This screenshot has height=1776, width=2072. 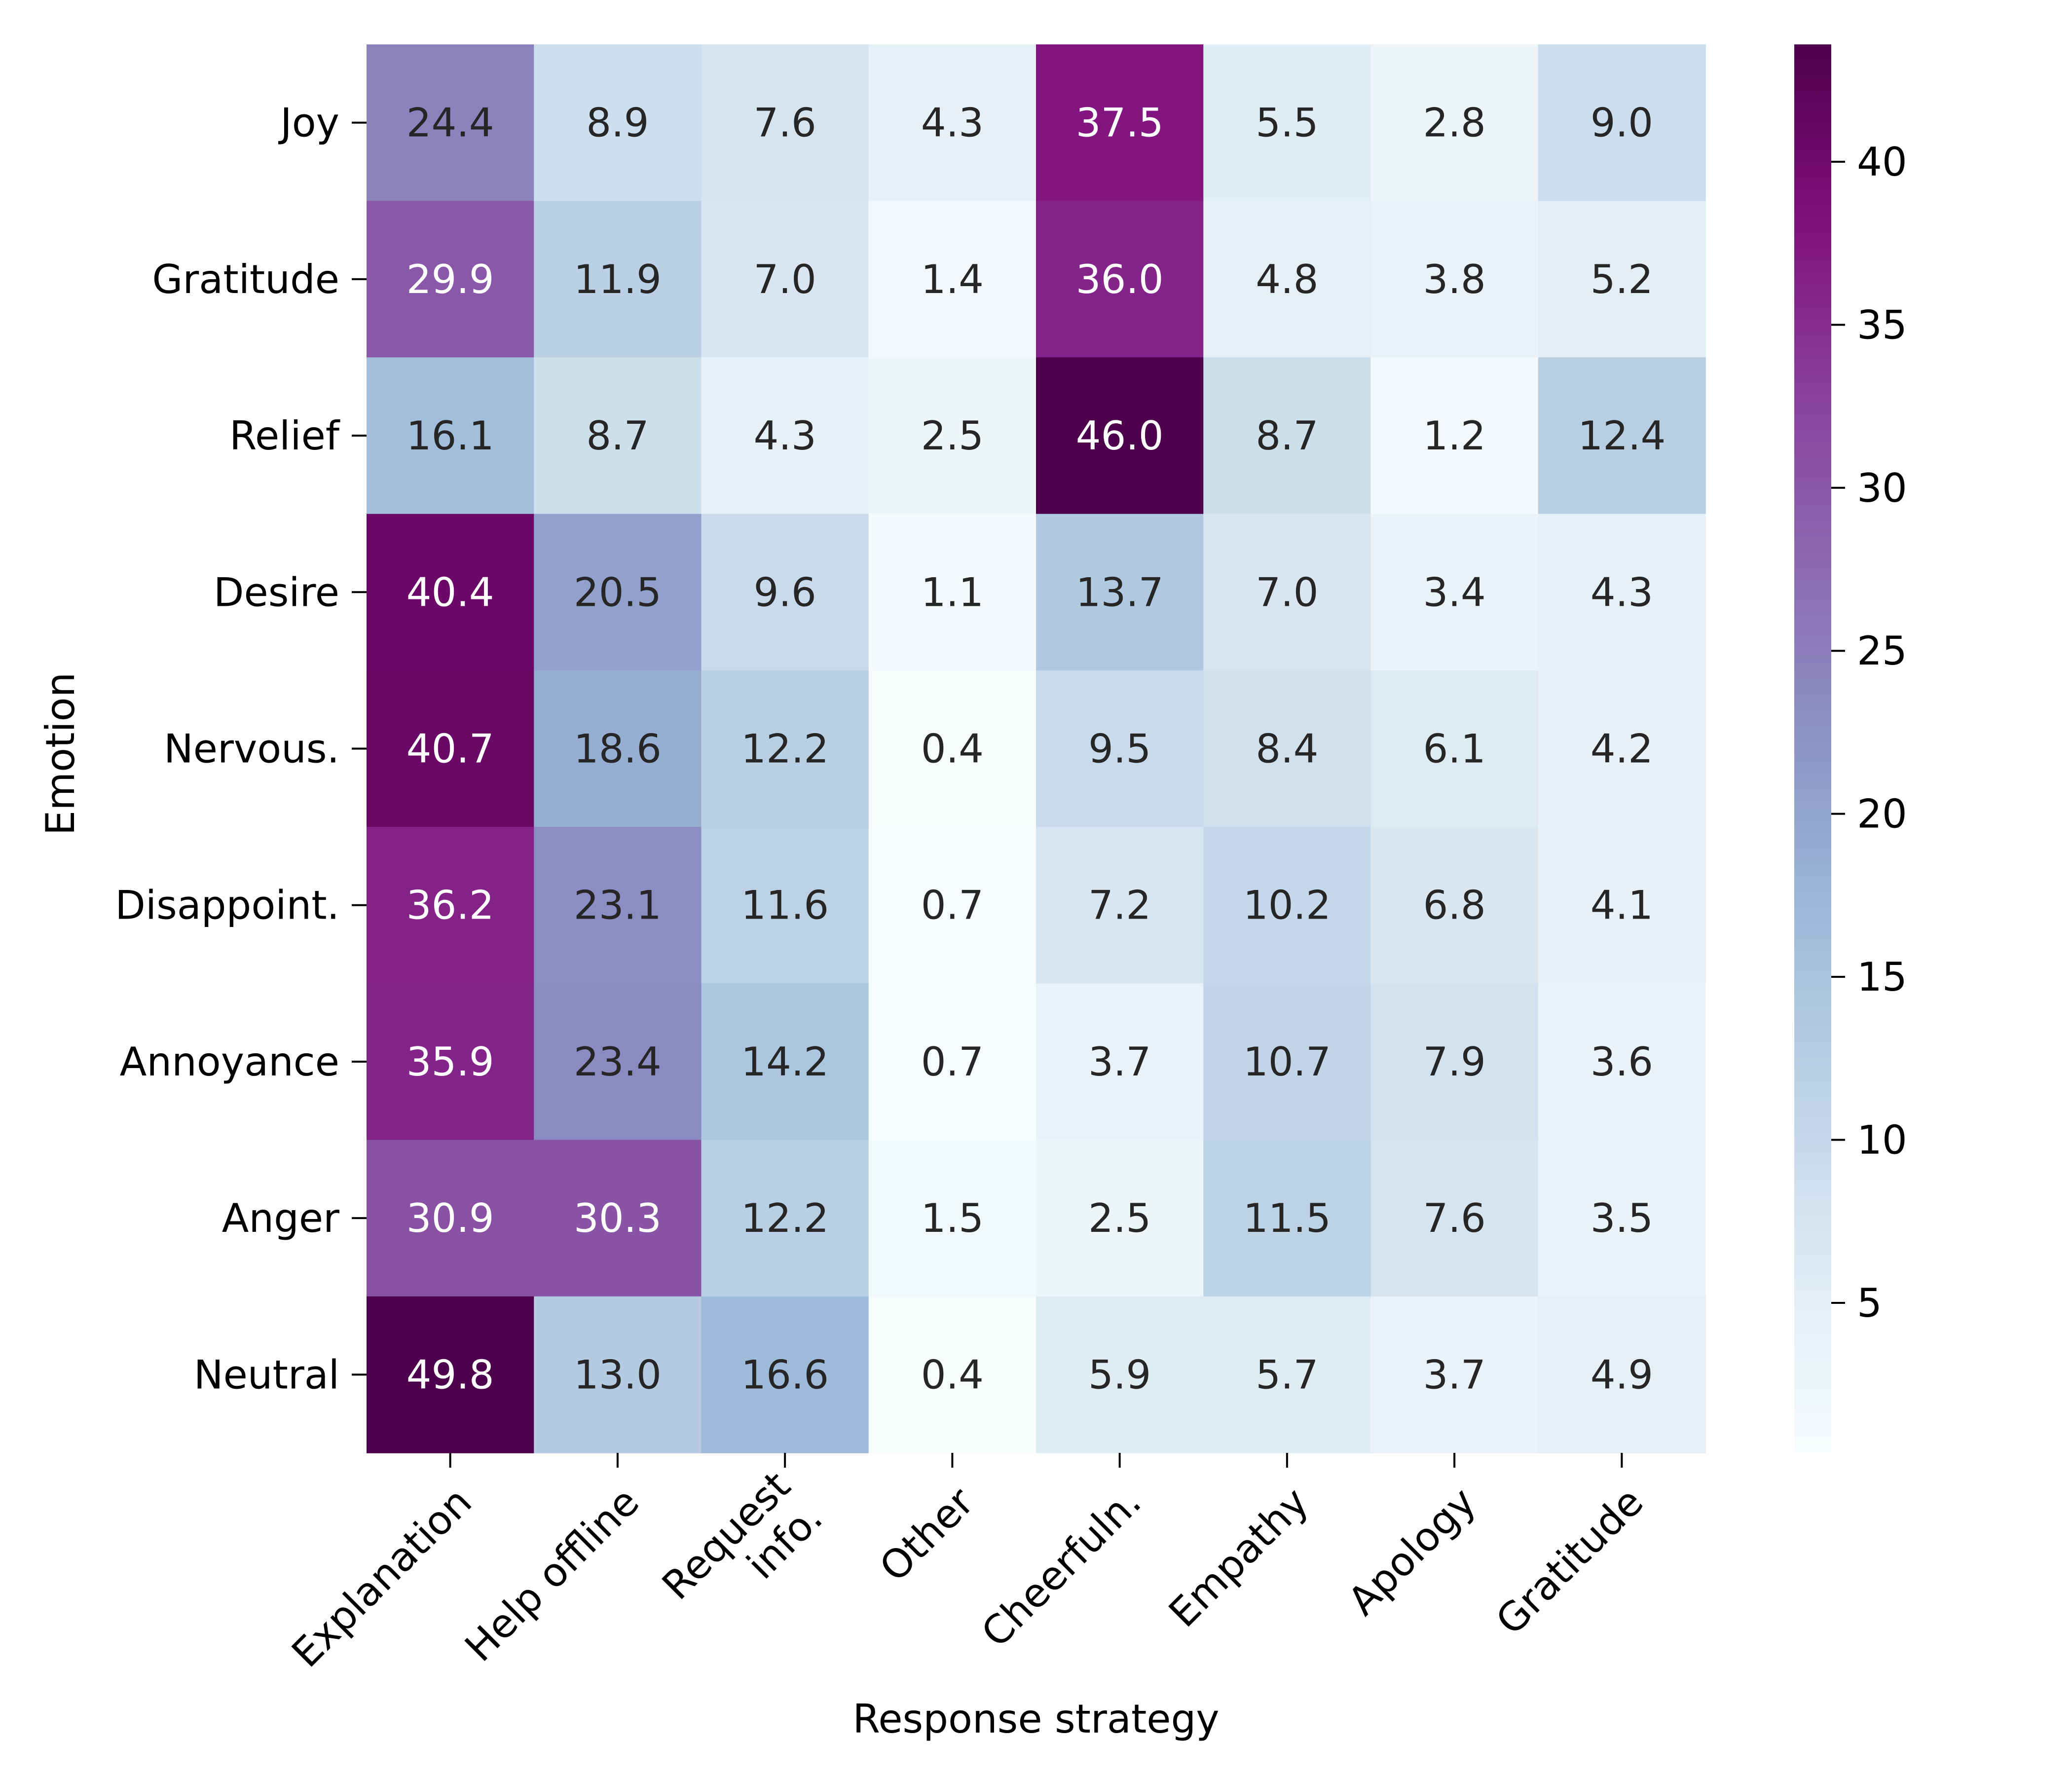 What do you see at coordinates (285, 436) in the screenshot?
I see `y-tick-label: Relief` at bounding box center [285, 436].